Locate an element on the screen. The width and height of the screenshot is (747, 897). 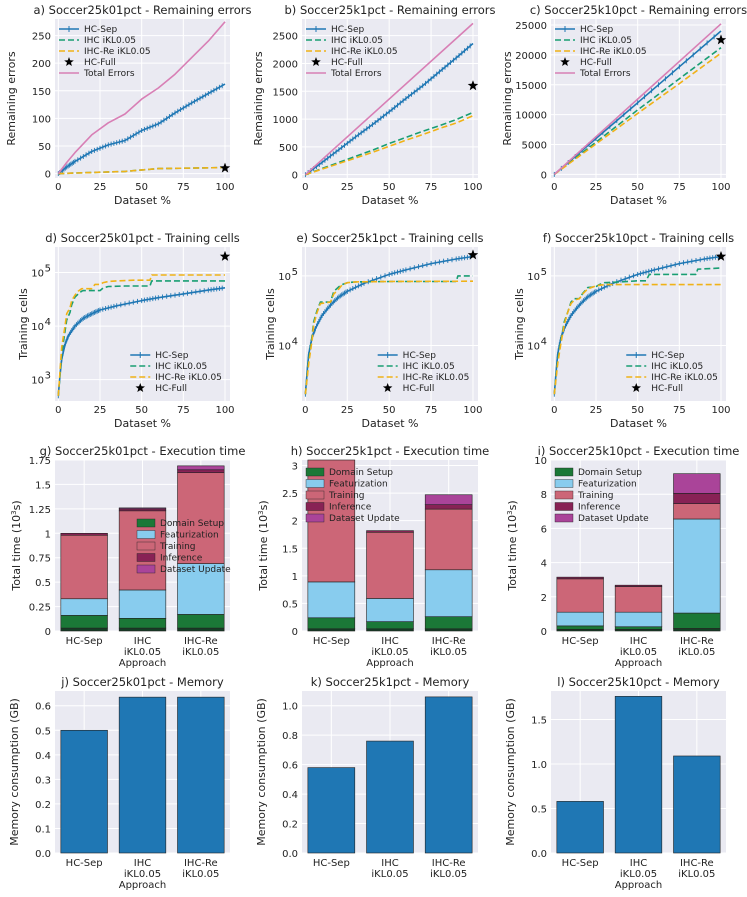
y-tick-label: 0.3 is located at coordinates (43, 780).